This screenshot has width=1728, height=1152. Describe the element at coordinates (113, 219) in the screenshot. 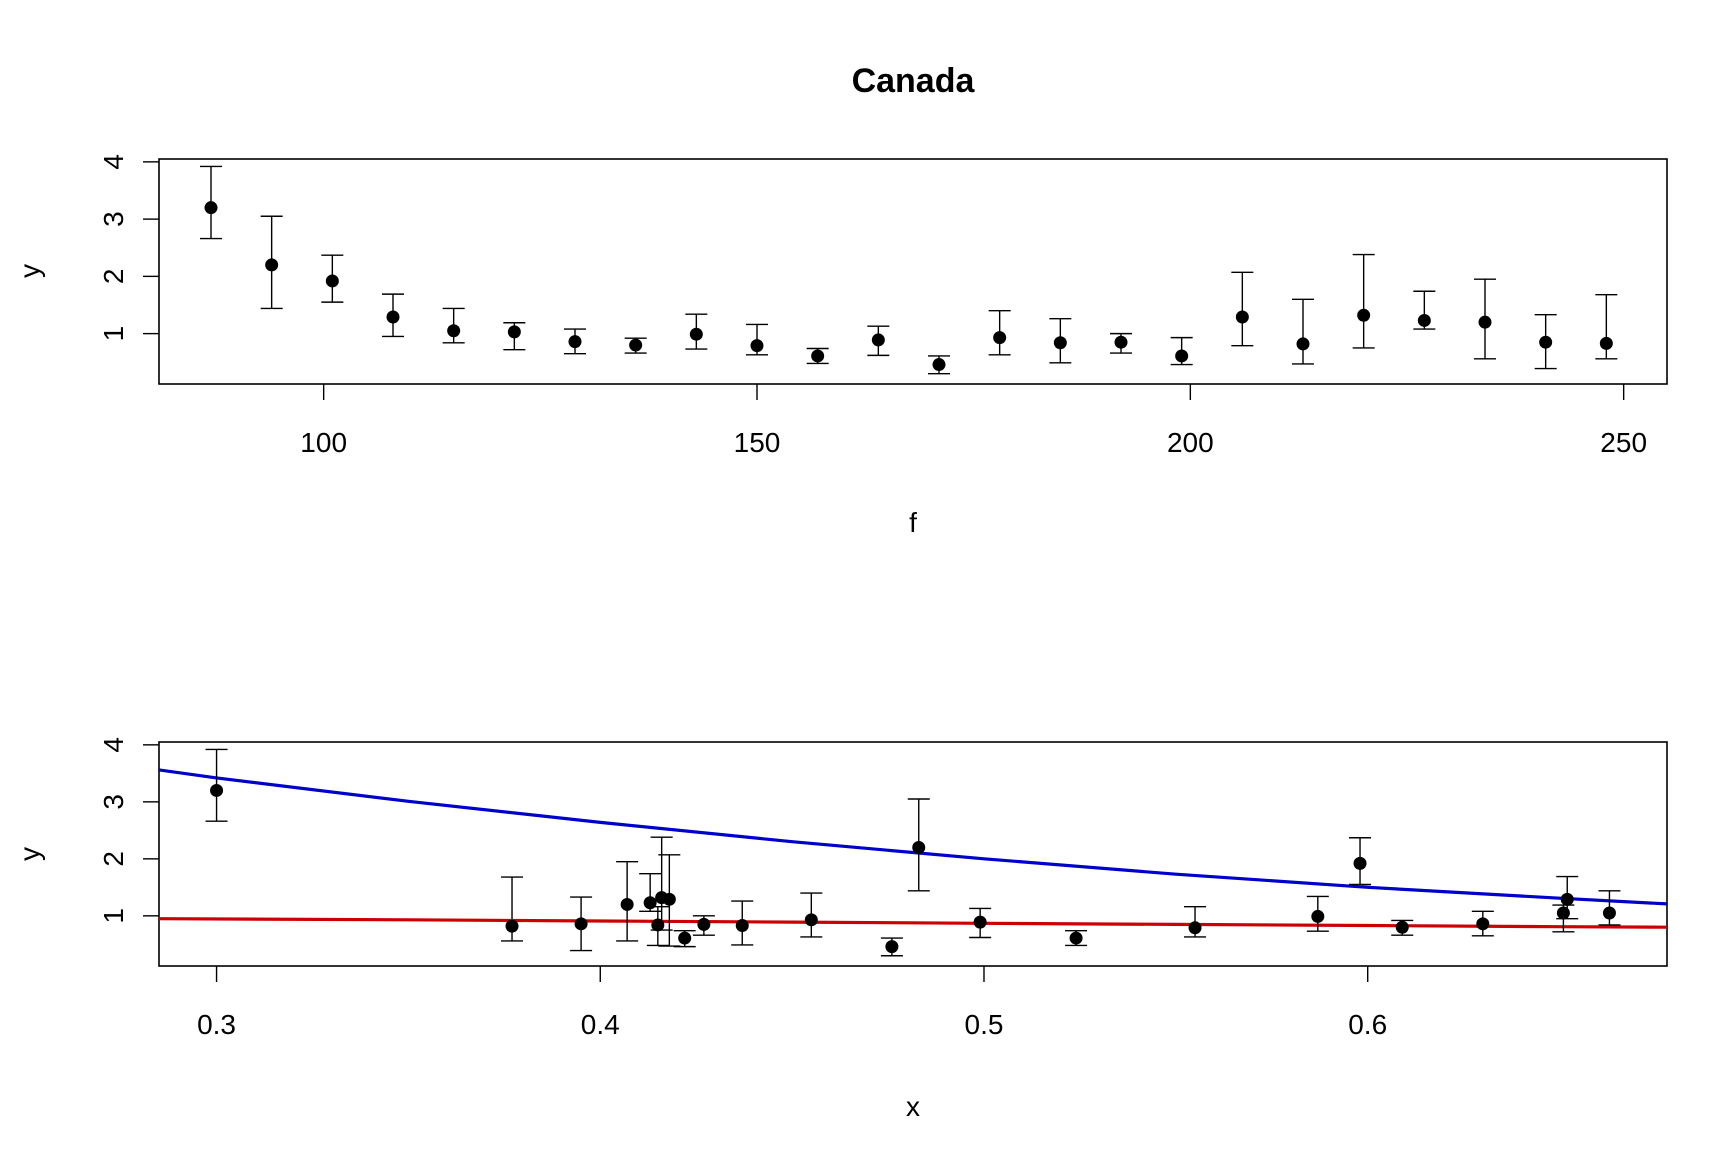

I see `top-y-tick-label: 3` at that location.